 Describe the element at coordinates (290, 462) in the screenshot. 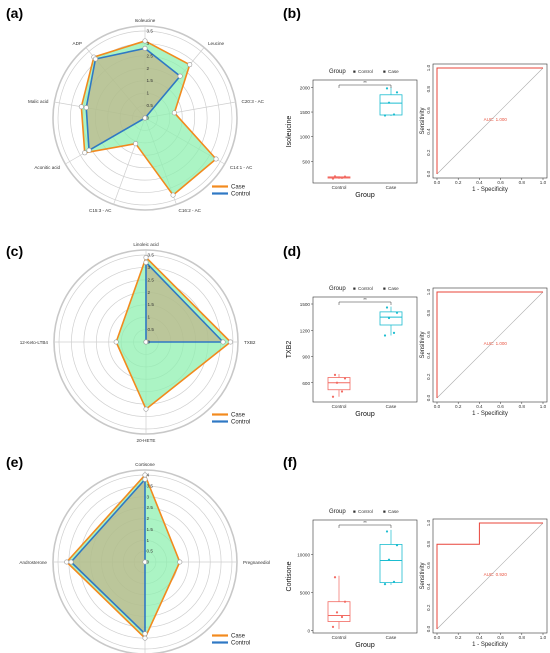

I see `panel-label-f: (f)` at that location.